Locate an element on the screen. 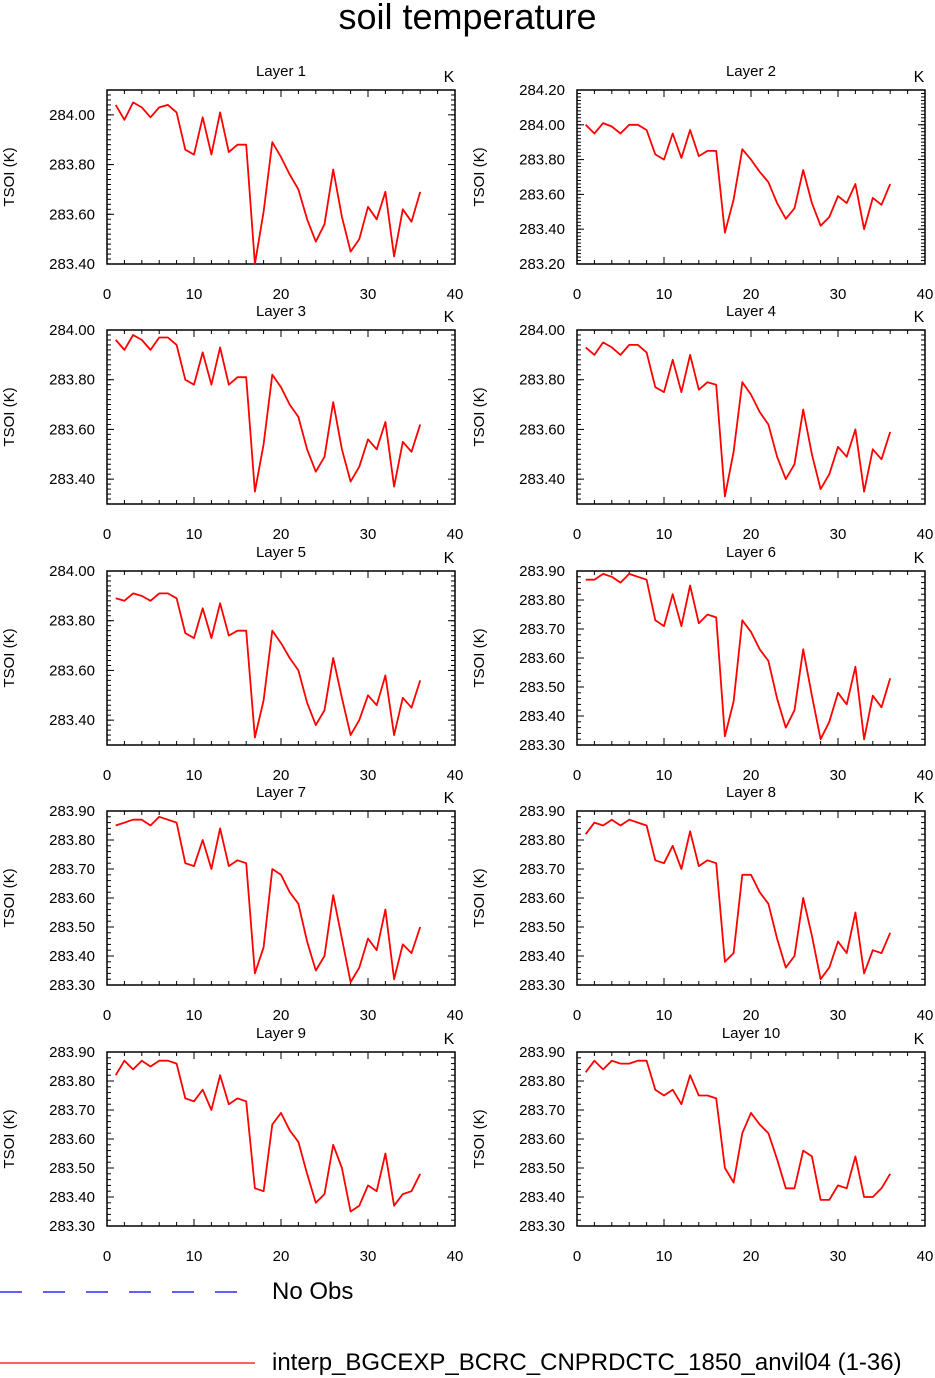 The width and height of the screenshot is (935, 1378). legend-lines is located at coordinates (127, 1327).